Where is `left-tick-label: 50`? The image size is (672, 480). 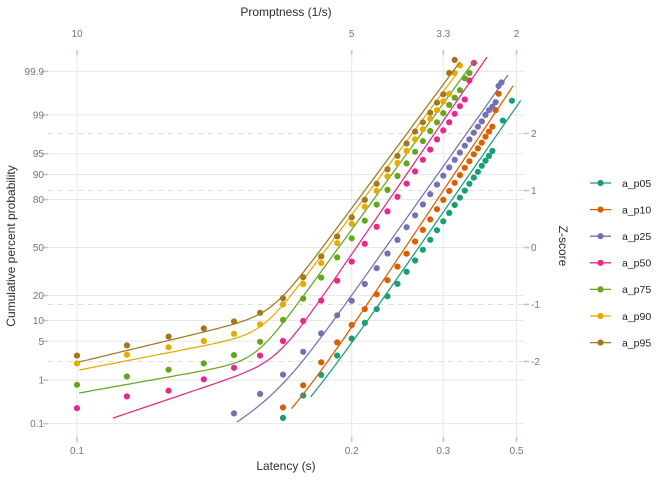 left-tick-label: 50 is located at coordinates (39, 248).